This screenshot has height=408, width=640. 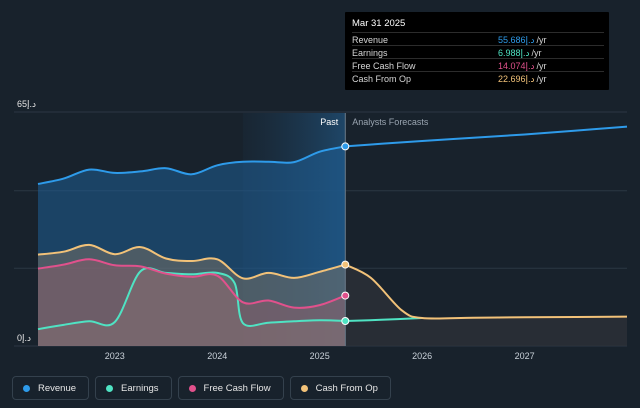 What do you see at coordinates (345, 146) in the screenshot?
I see `marker-revenue` at bounding box center [345, 146].